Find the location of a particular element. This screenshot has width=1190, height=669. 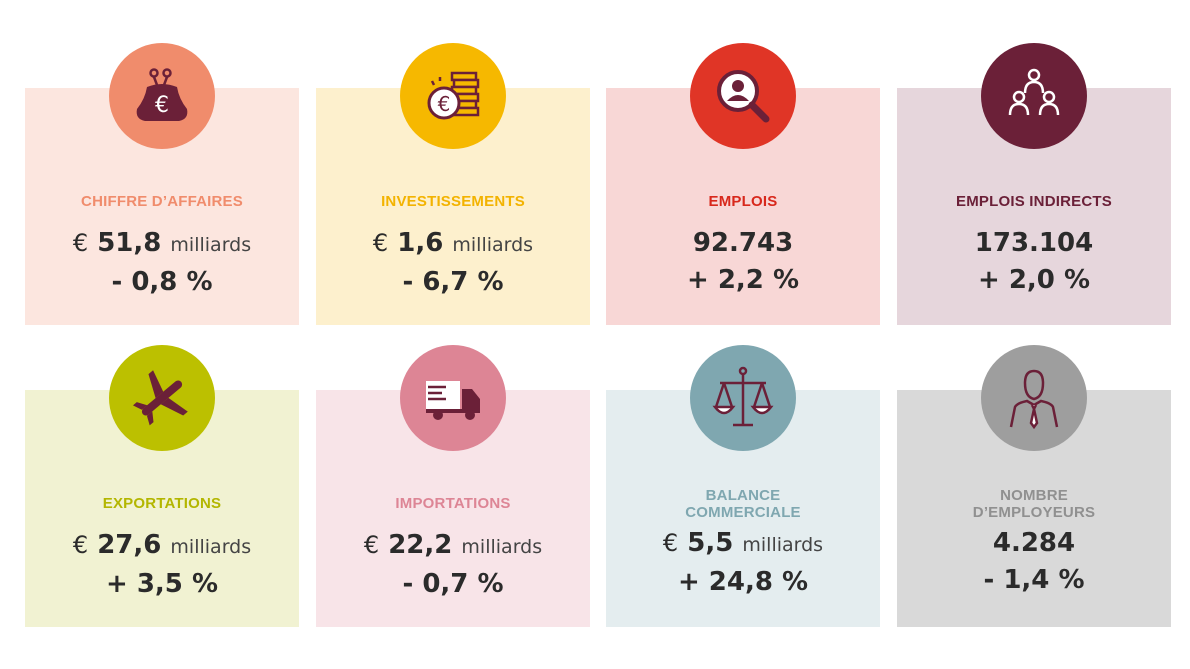

card-value: € 51,8 milliards is located at coordinates (162, 243).